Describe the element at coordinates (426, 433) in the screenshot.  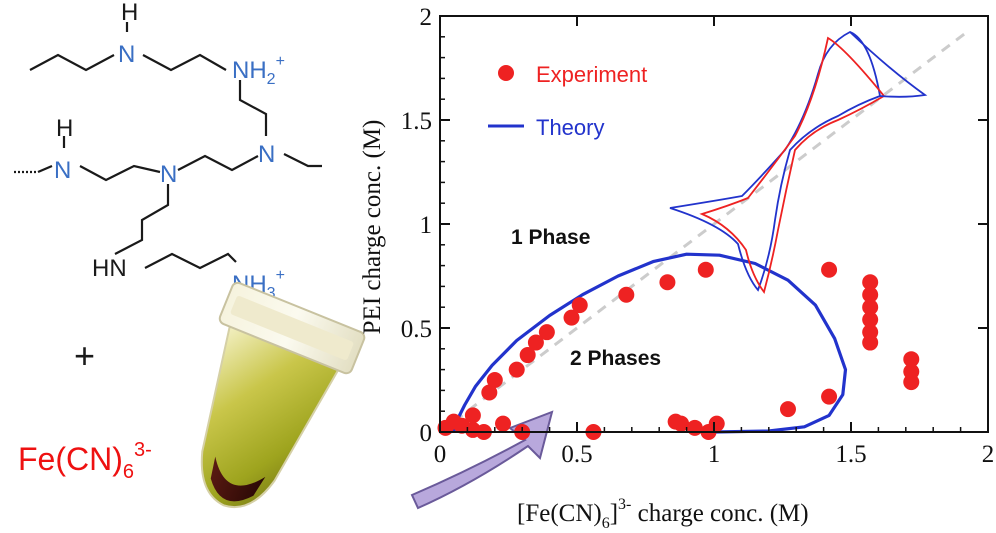
I see `y-tick-label: 0` at that location.